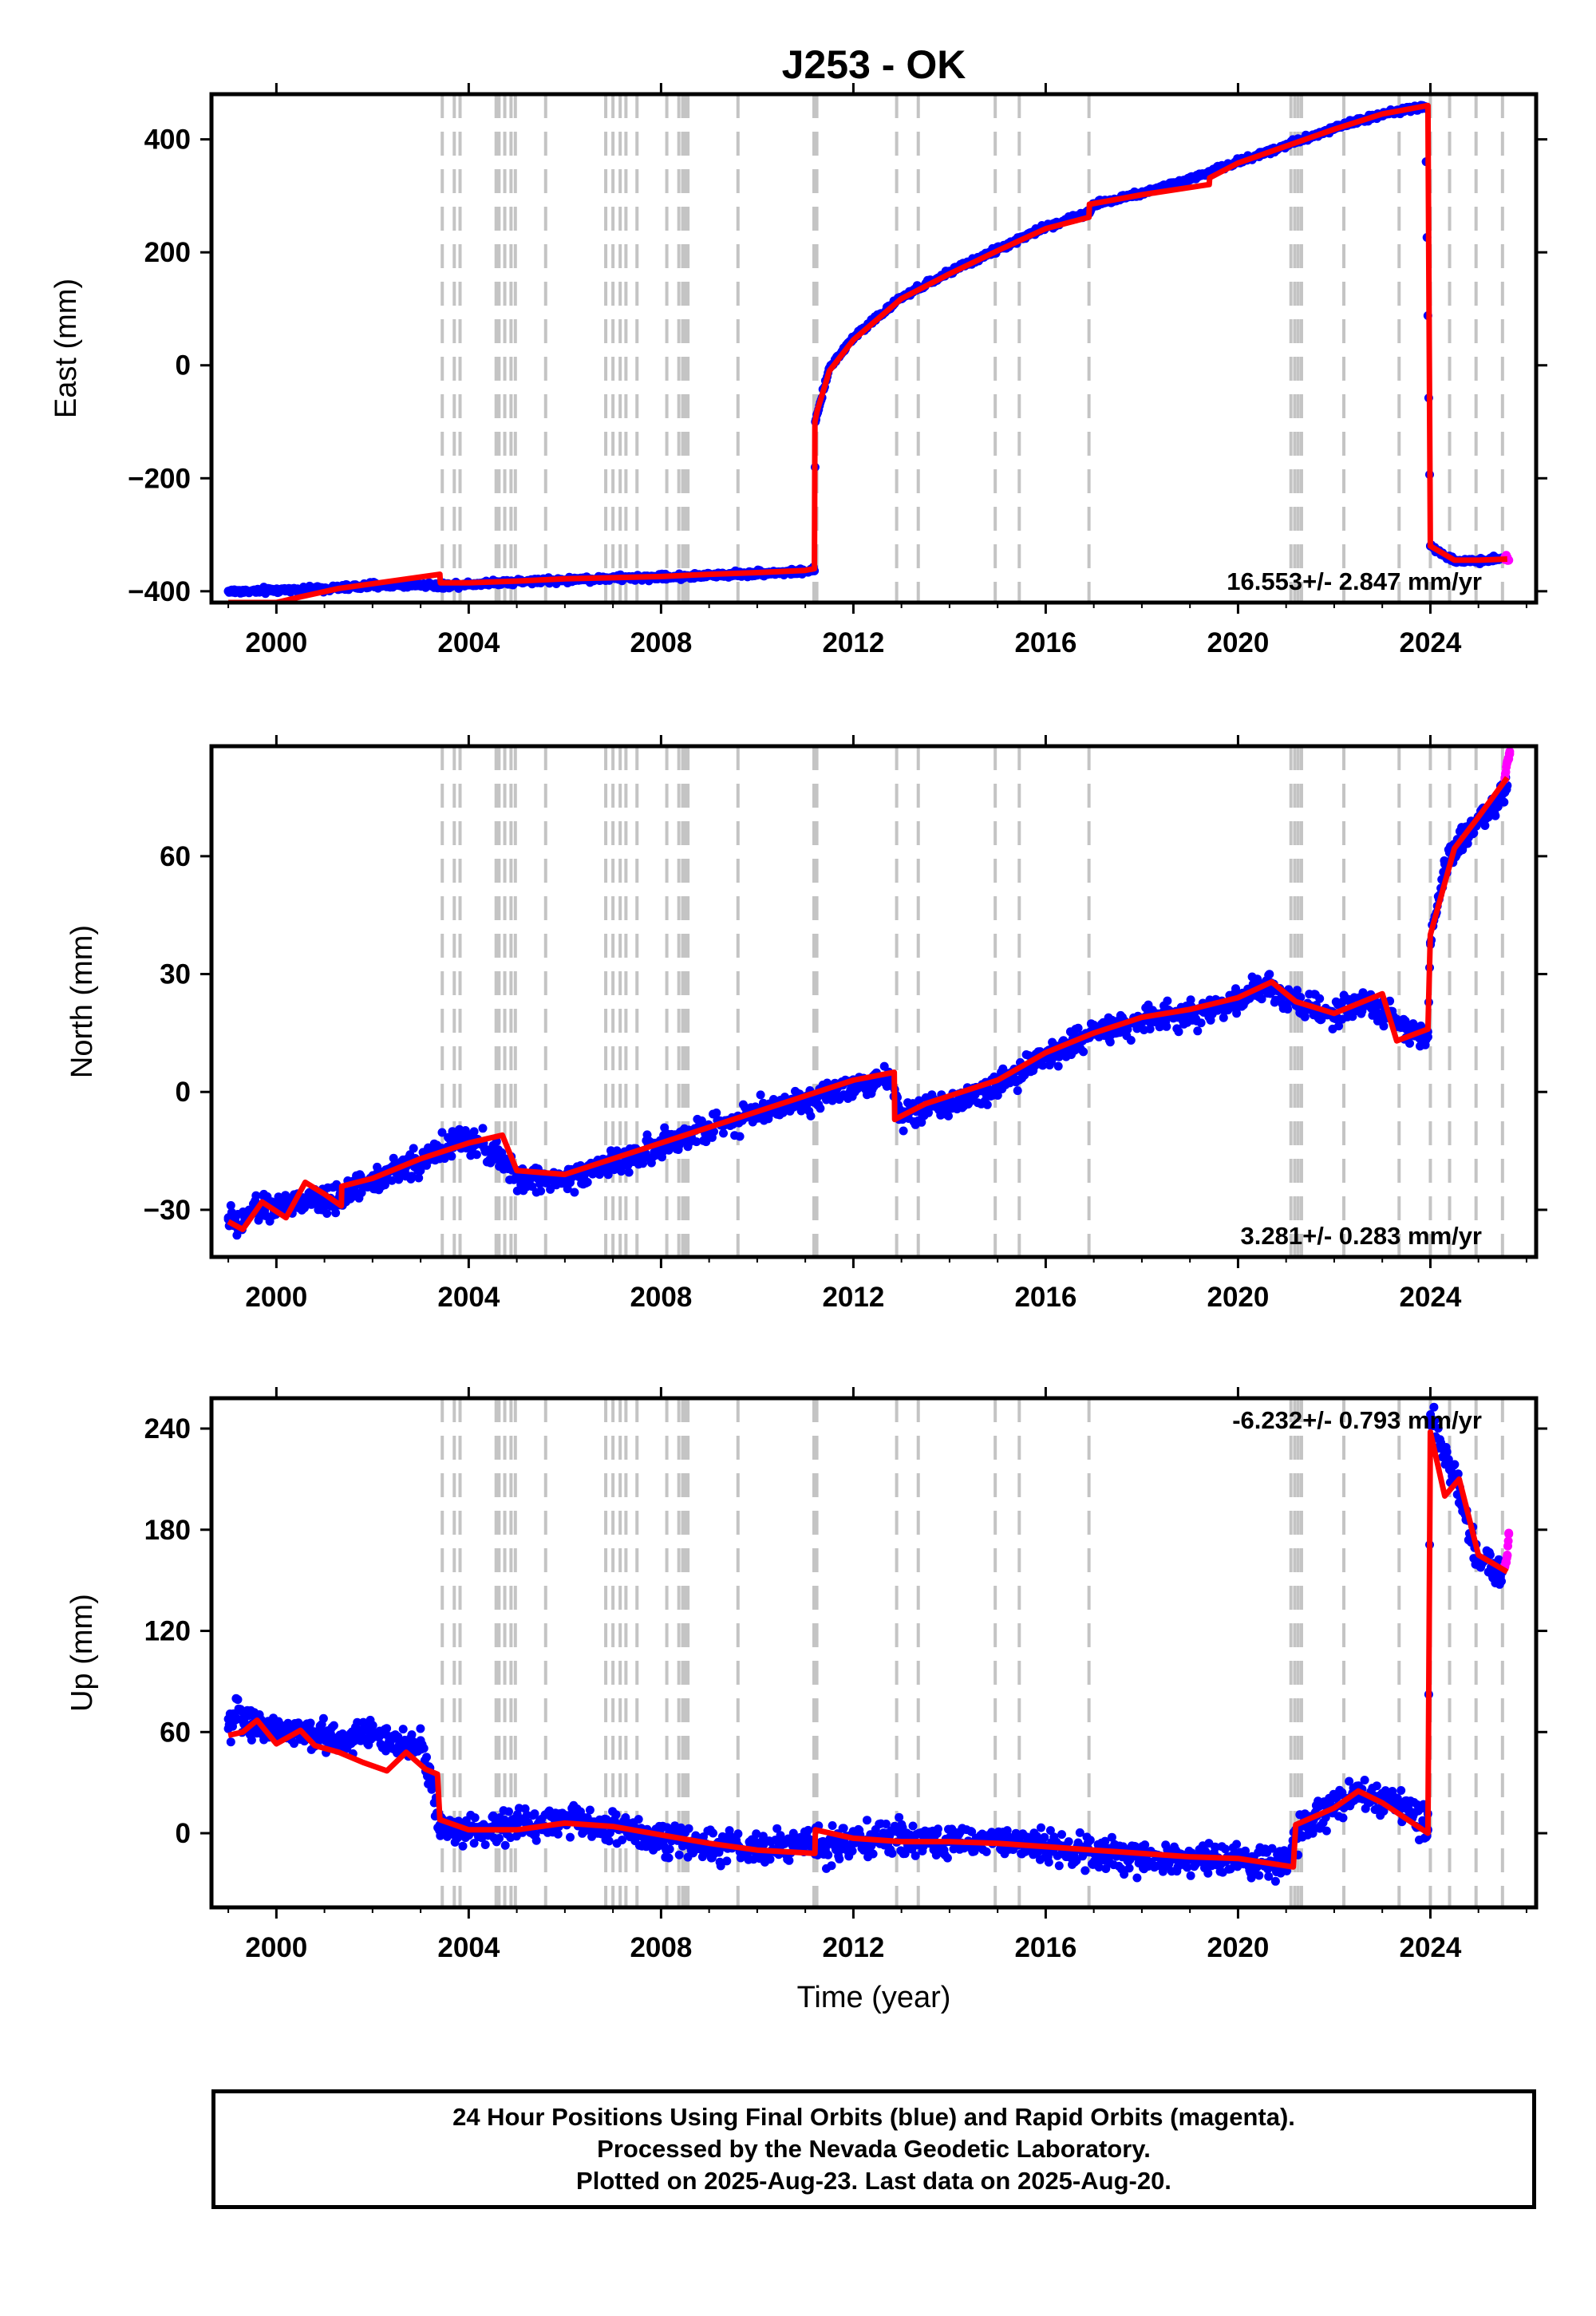 This screenshot has height=2316, width=1596. Describe the element at coordinates (82, 1653) in the screenshot. I see `y-axis-label: Up (mm)` at that location.